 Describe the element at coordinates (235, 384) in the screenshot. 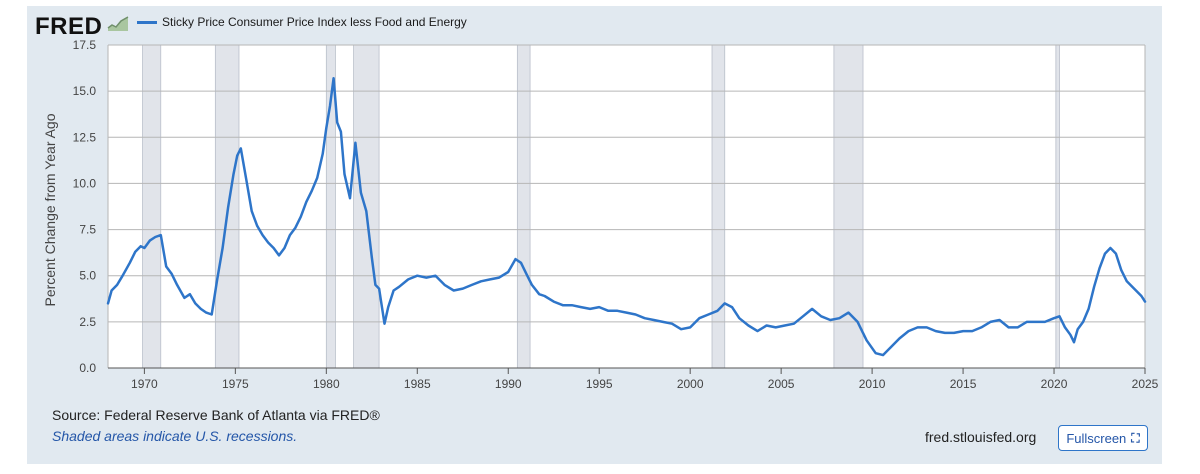

I see `x-tick-label: 1975` at that location.